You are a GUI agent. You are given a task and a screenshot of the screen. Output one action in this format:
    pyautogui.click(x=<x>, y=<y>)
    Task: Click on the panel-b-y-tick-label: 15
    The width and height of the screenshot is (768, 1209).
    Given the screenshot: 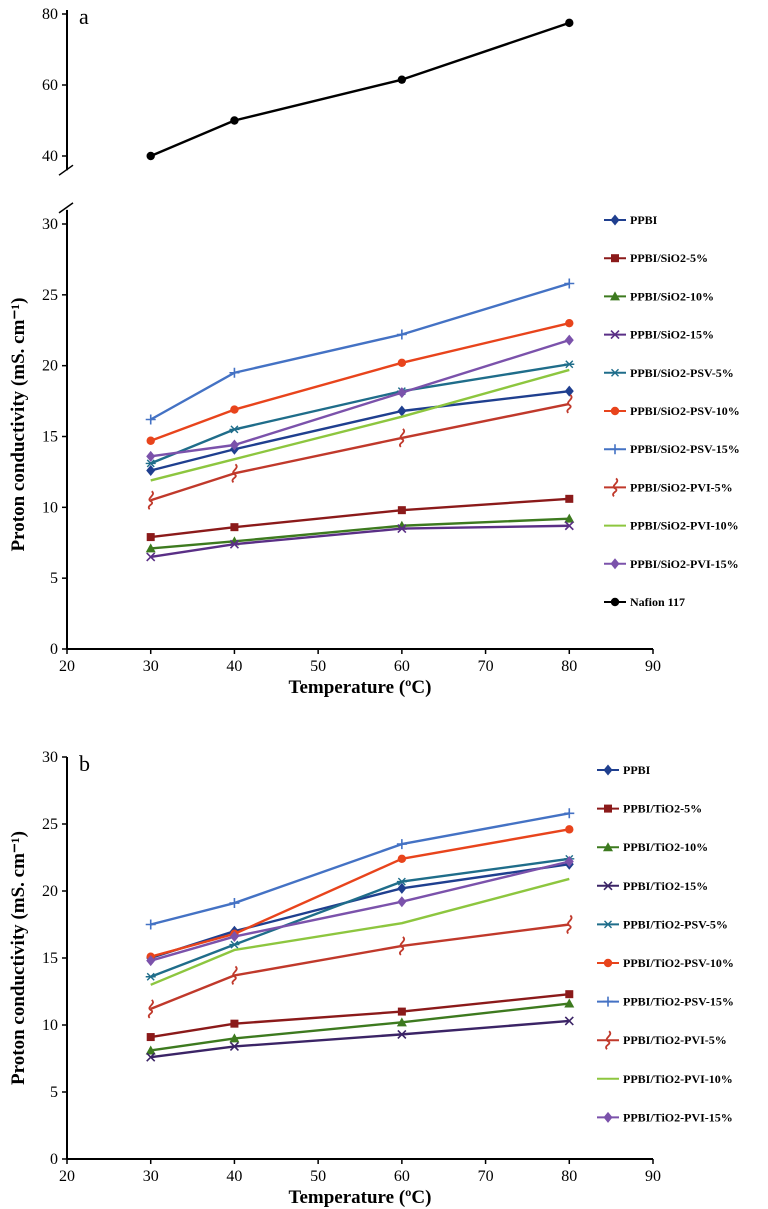 What is the action you would take?
    pyautogui.click(x=50, y=958)
    